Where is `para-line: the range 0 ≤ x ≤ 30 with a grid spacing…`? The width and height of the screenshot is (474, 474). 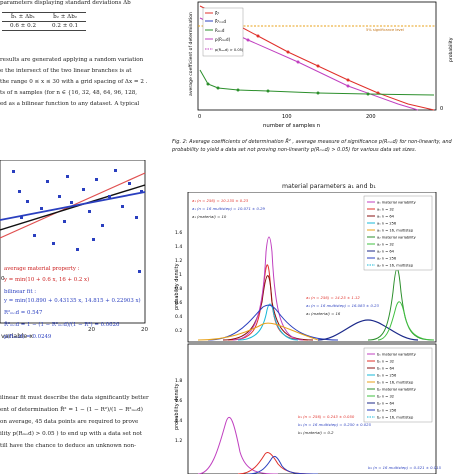 para-line: the range 0 ≤ x ≤ 30 with a grid spacing… is located at coordinates (74, 82).